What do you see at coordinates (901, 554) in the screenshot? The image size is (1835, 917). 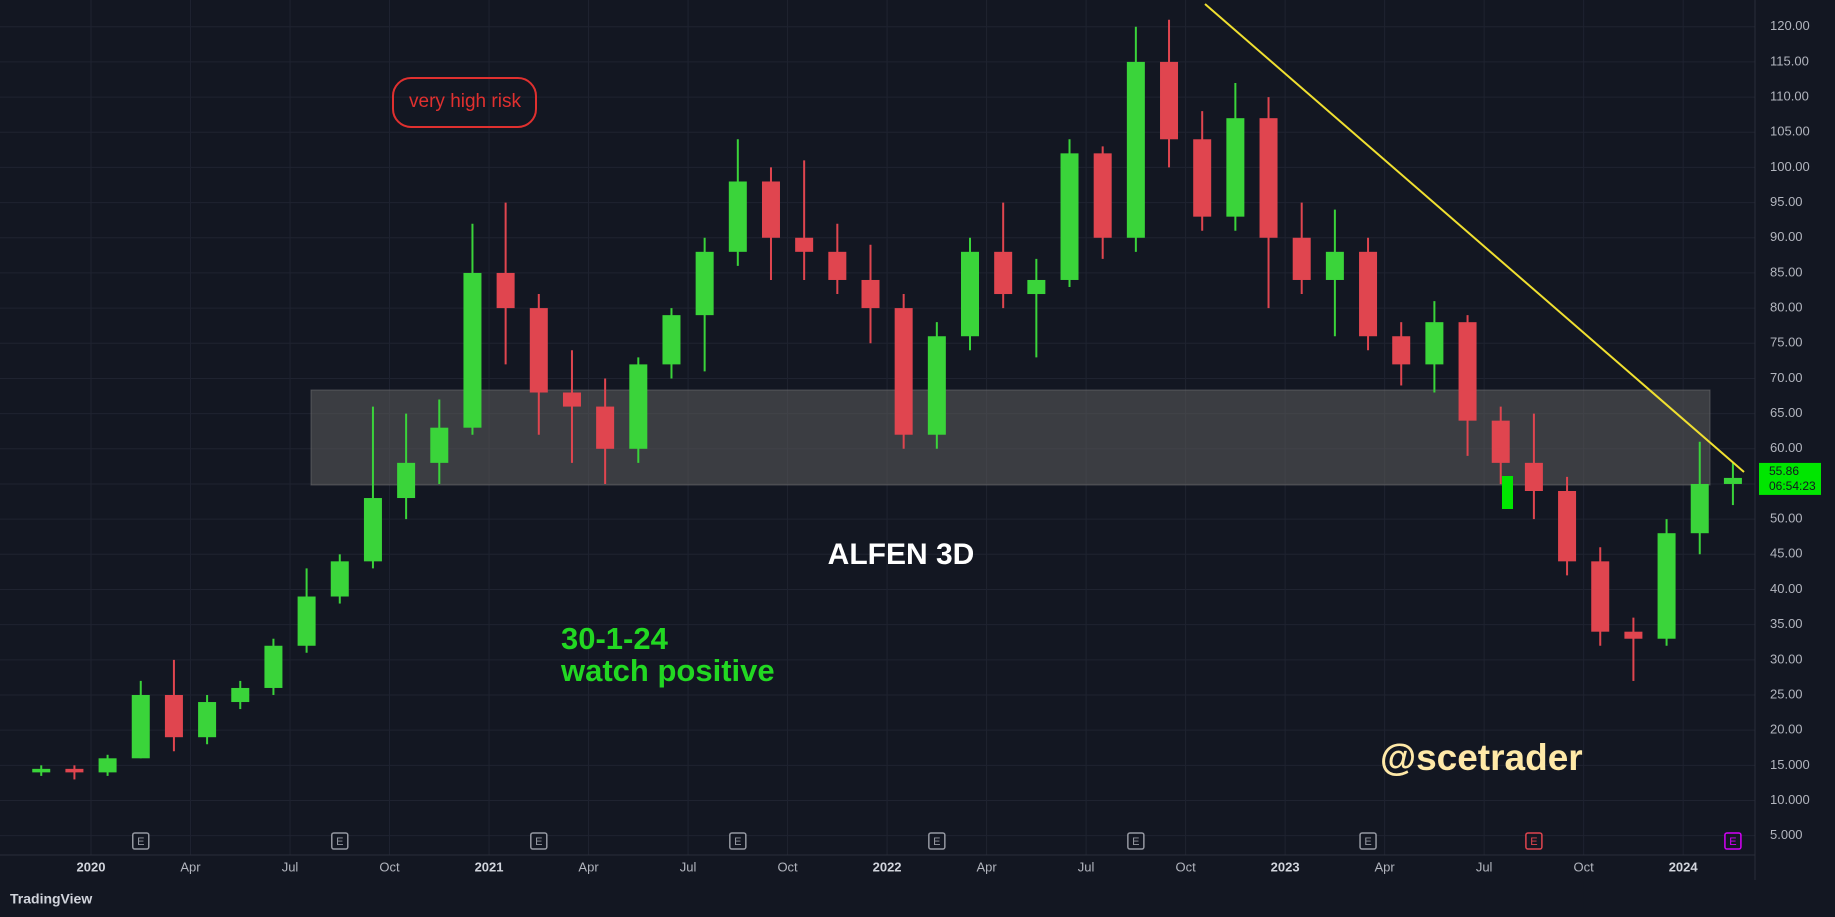 I see `chart-title: ALFEN 3D` at bounding box center [901, 554].